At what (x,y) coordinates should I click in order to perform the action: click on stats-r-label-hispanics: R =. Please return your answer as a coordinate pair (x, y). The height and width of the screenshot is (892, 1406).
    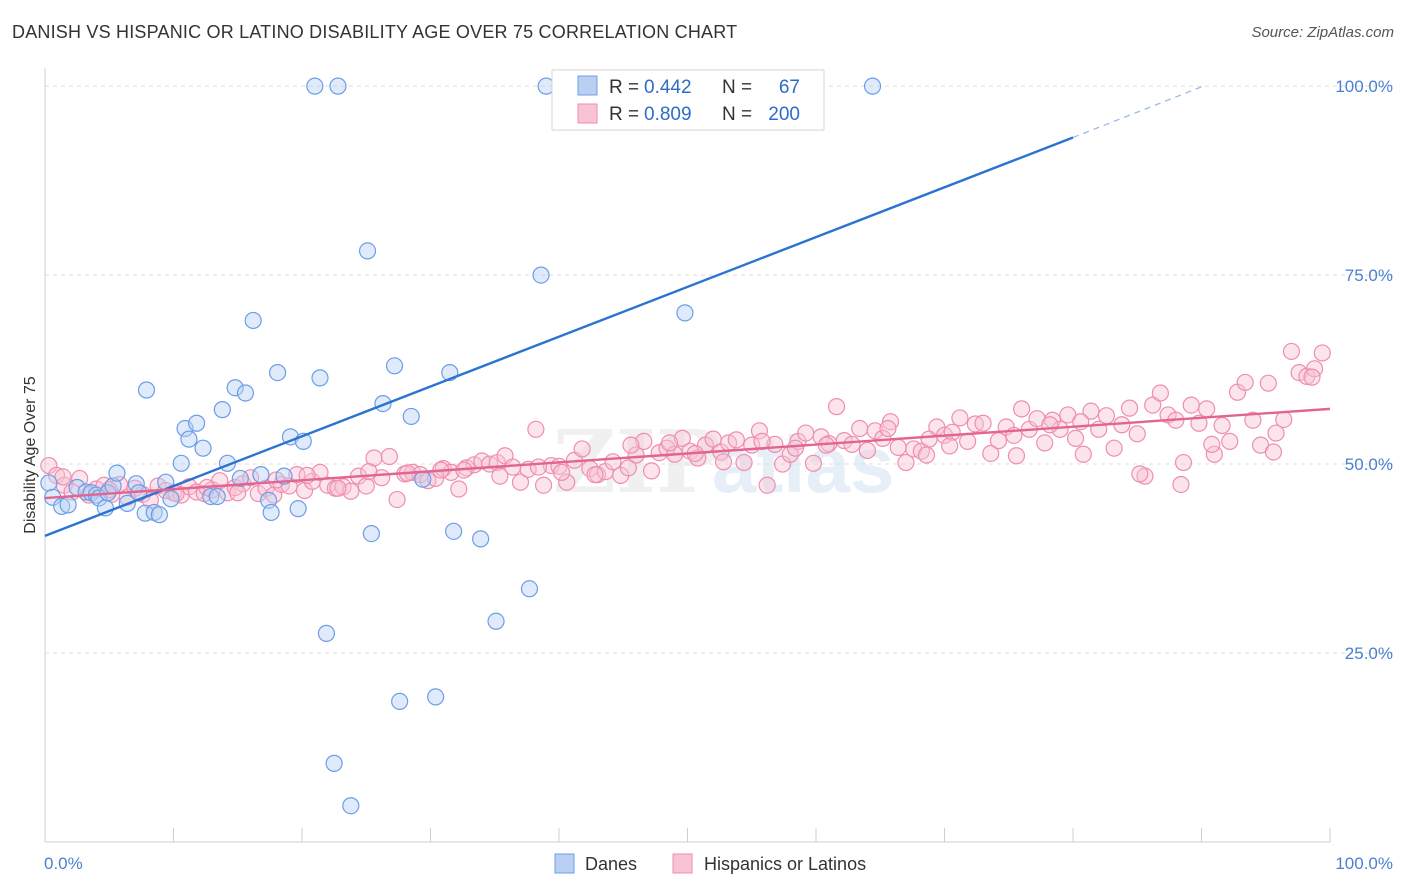
    Looking at the image, I should click on (624, 114).